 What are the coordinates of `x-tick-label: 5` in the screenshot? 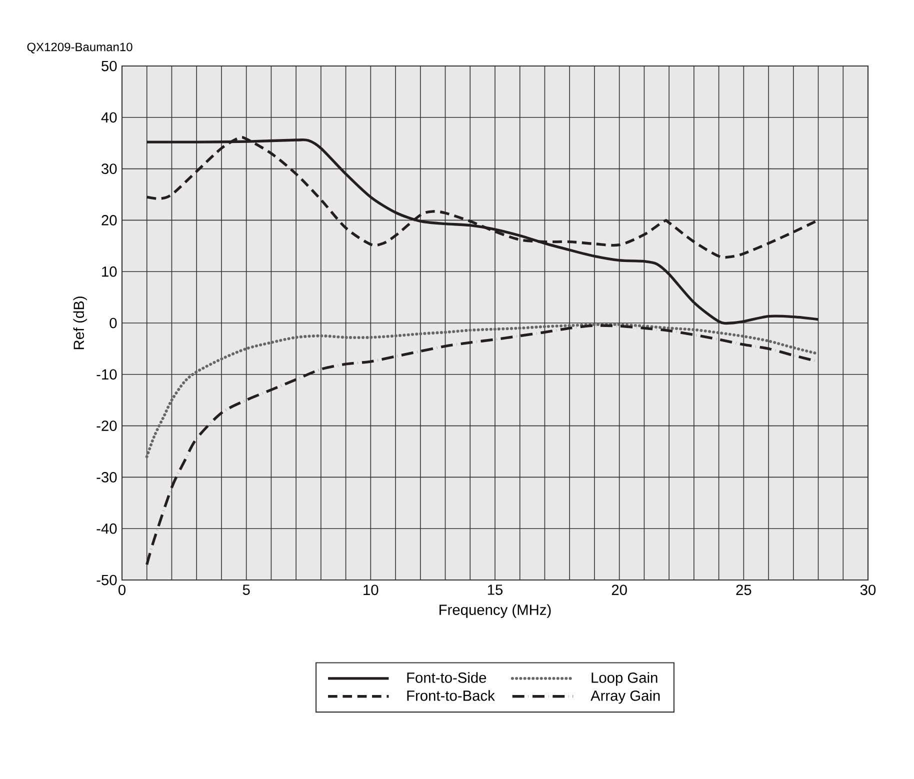 It's located at (246, 589).